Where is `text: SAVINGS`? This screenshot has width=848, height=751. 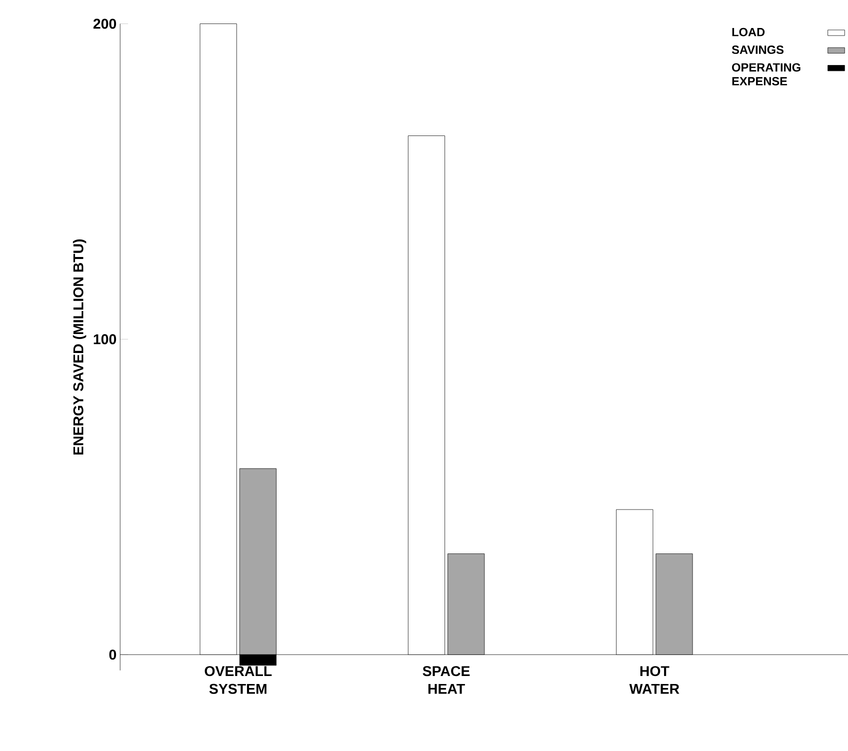
text: SAVINGS is located at coordinates (758, 50).